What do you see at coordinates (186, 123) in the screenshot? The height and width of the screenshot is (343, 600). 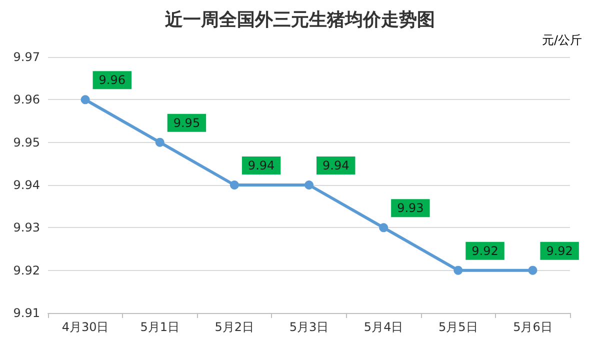 I see `data-label: 9.95` at bounding box center [186, 123].